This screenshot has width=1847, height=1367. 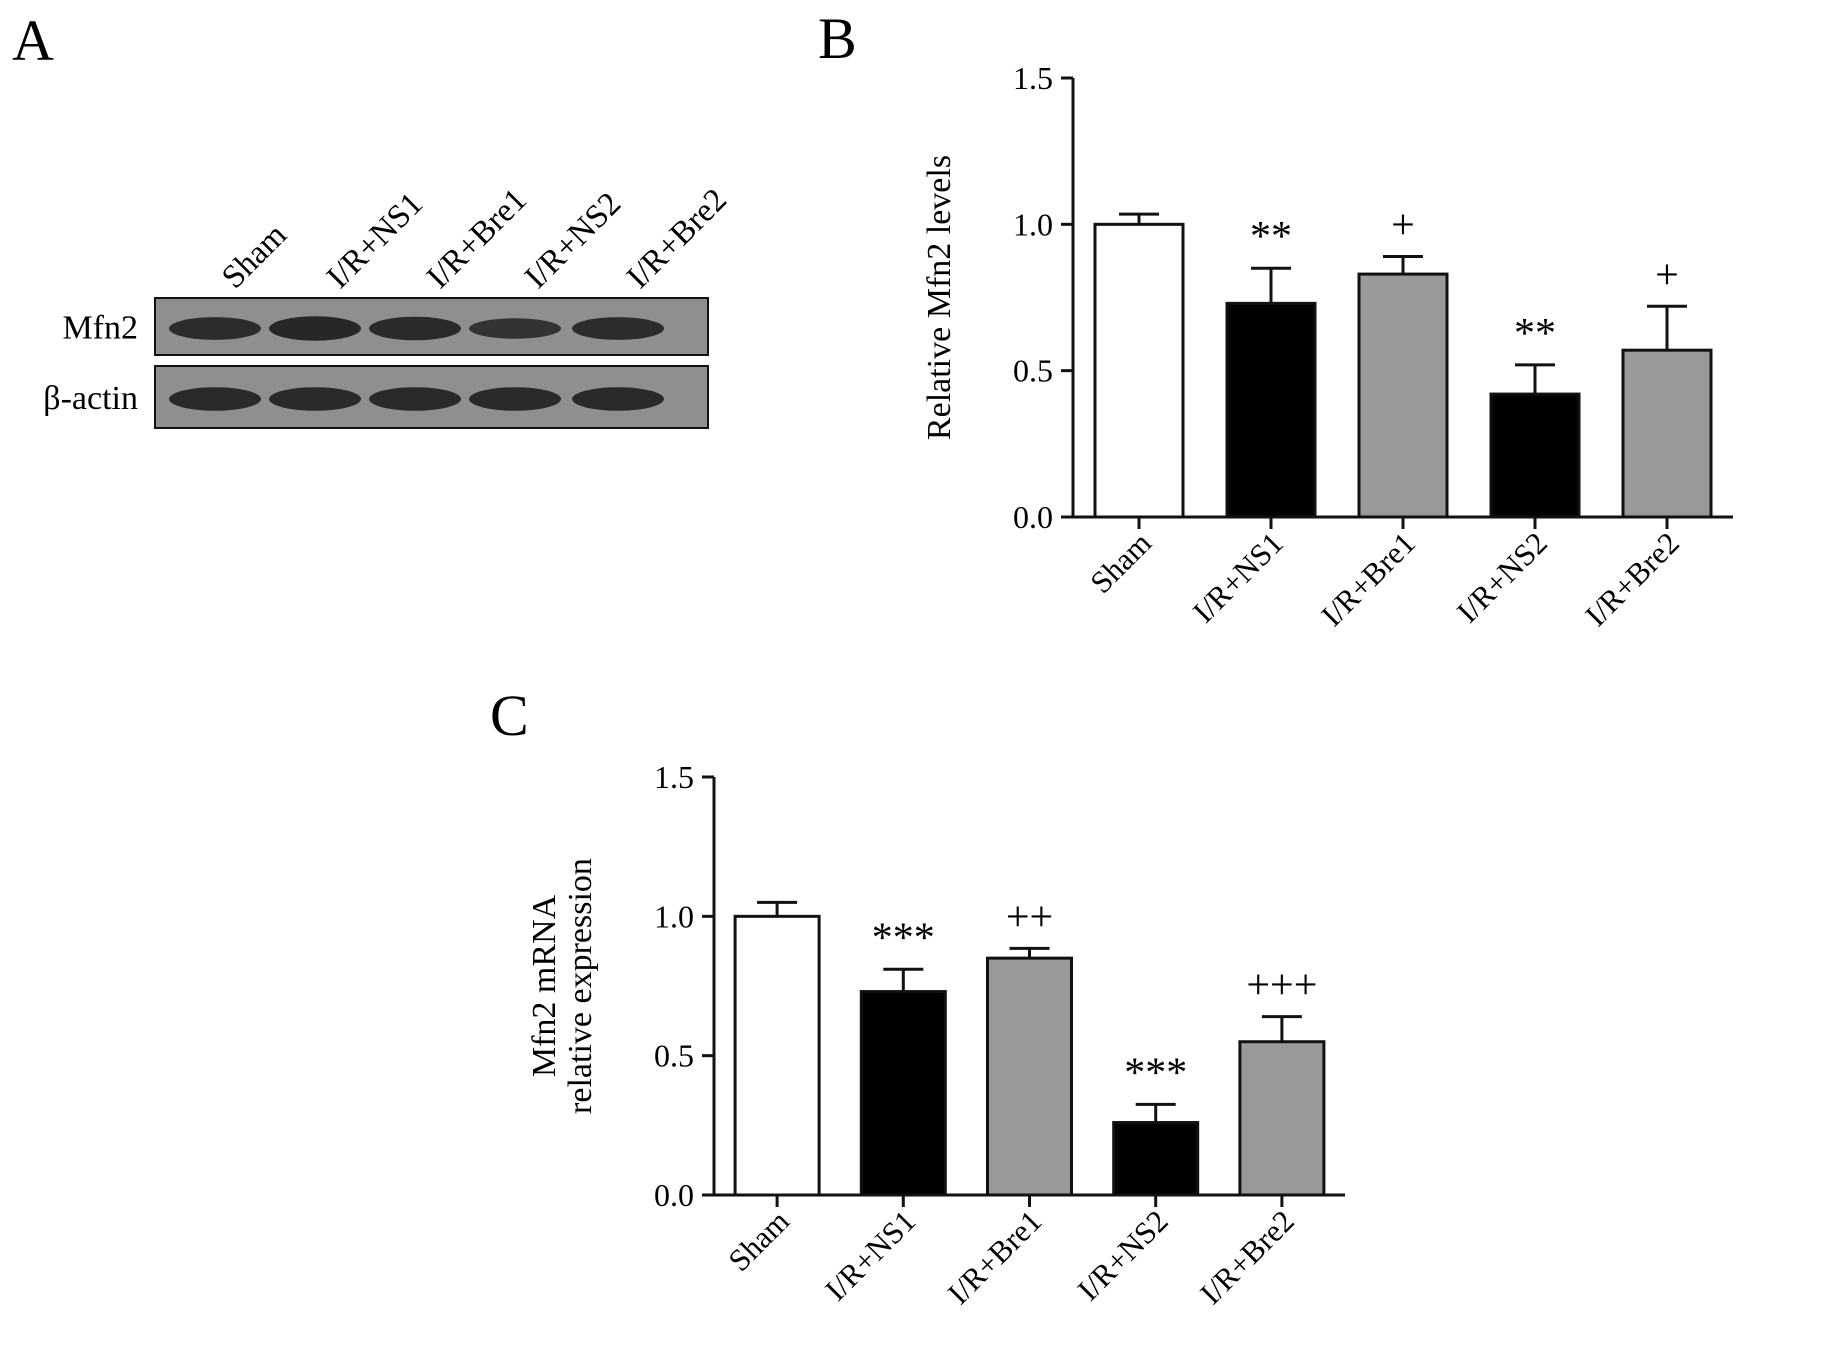 What do you see at coordinates (254, 256) in the screenshot?
I see `blot-lane-label: Sham` at bounding box center [254, 256].